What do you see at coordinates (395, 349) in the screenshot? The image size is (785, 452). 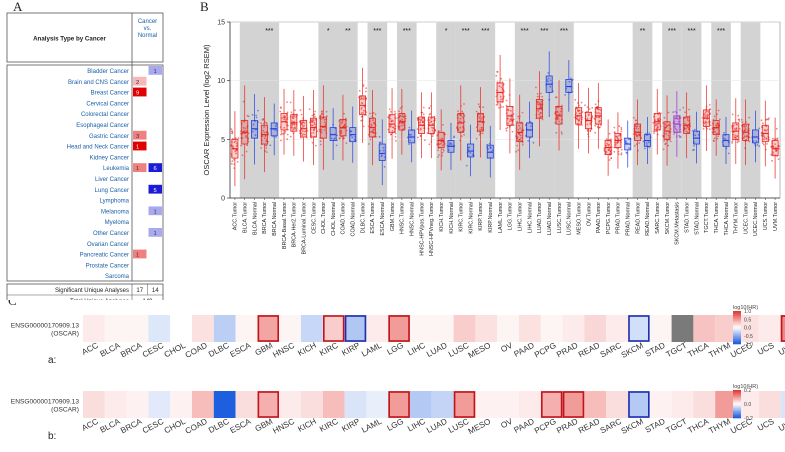 I see `heatmap-column-label: LGG` at bounding box center [395, 349].